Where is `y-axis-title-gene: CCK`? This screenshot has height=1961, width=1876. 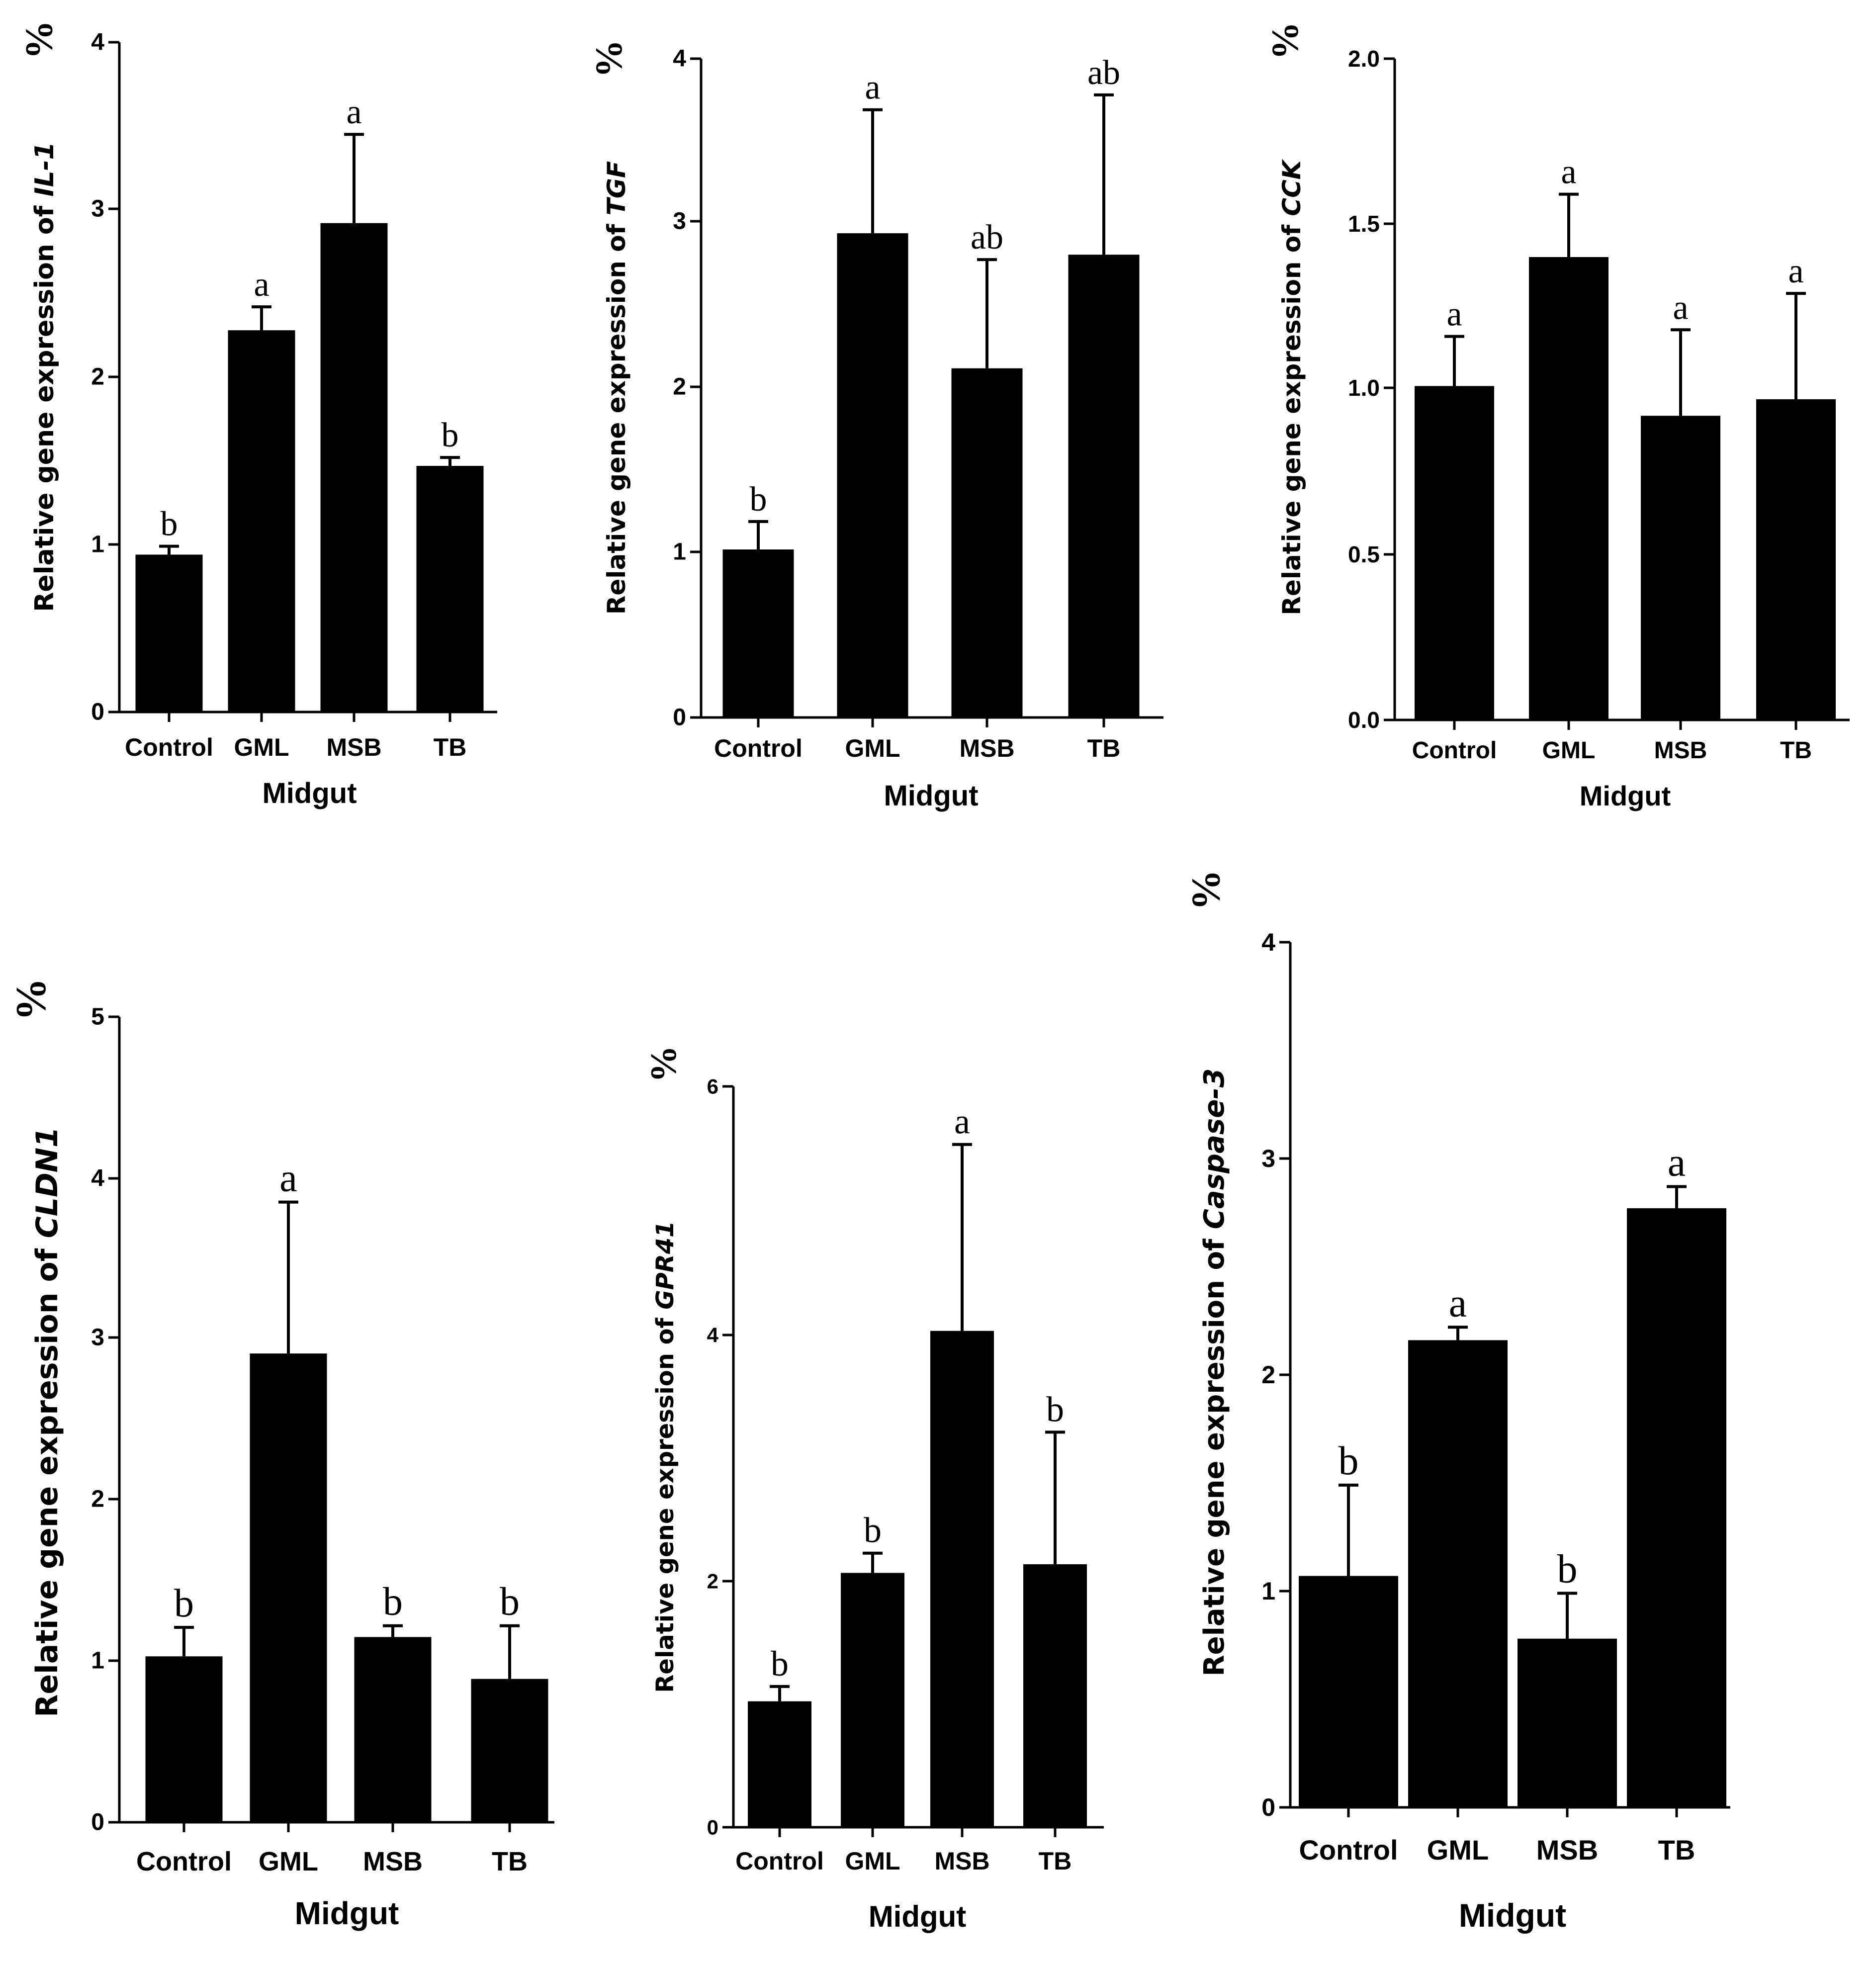 y-axis-title-gene: CCK is located at coordinates (1292, 188).